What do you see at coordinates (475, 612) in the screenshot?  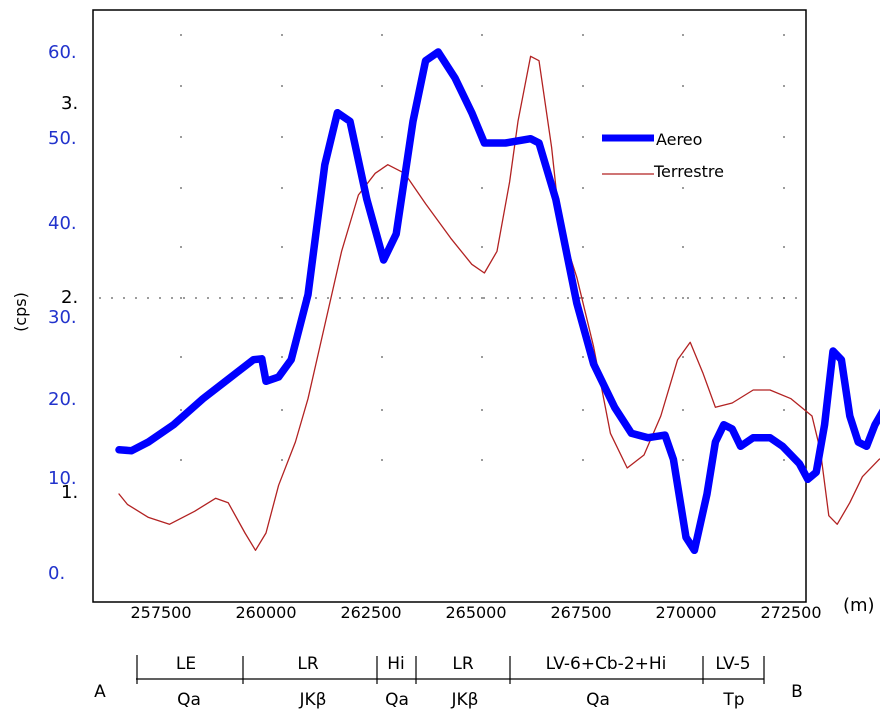 I see `x-tick-label: 265000` at bounding box center [475, 612].